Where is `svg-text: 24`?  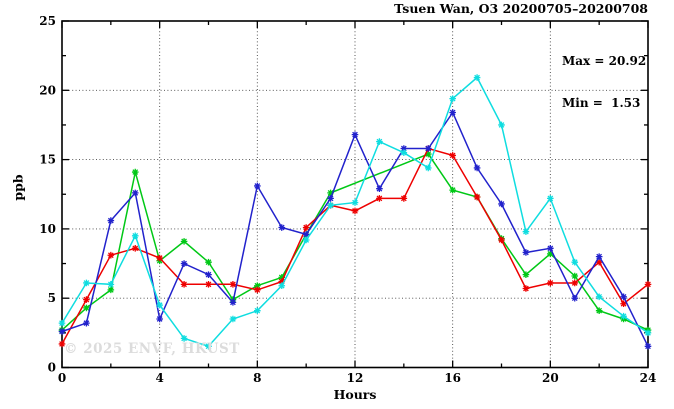 svg-text: 24 is located at coordinates (648, 378).